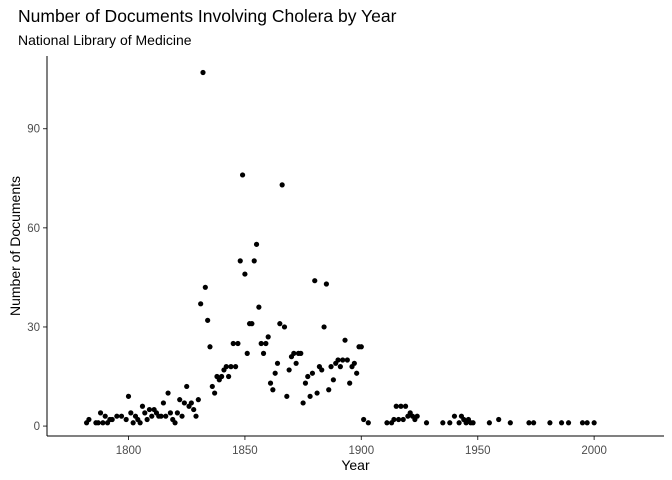 Image resolution: width=672 pixels, height=480 pixels. Describe the element at coordinates (362, 451) in the screenshot. I see `x-tick-label: 1900` at that location.